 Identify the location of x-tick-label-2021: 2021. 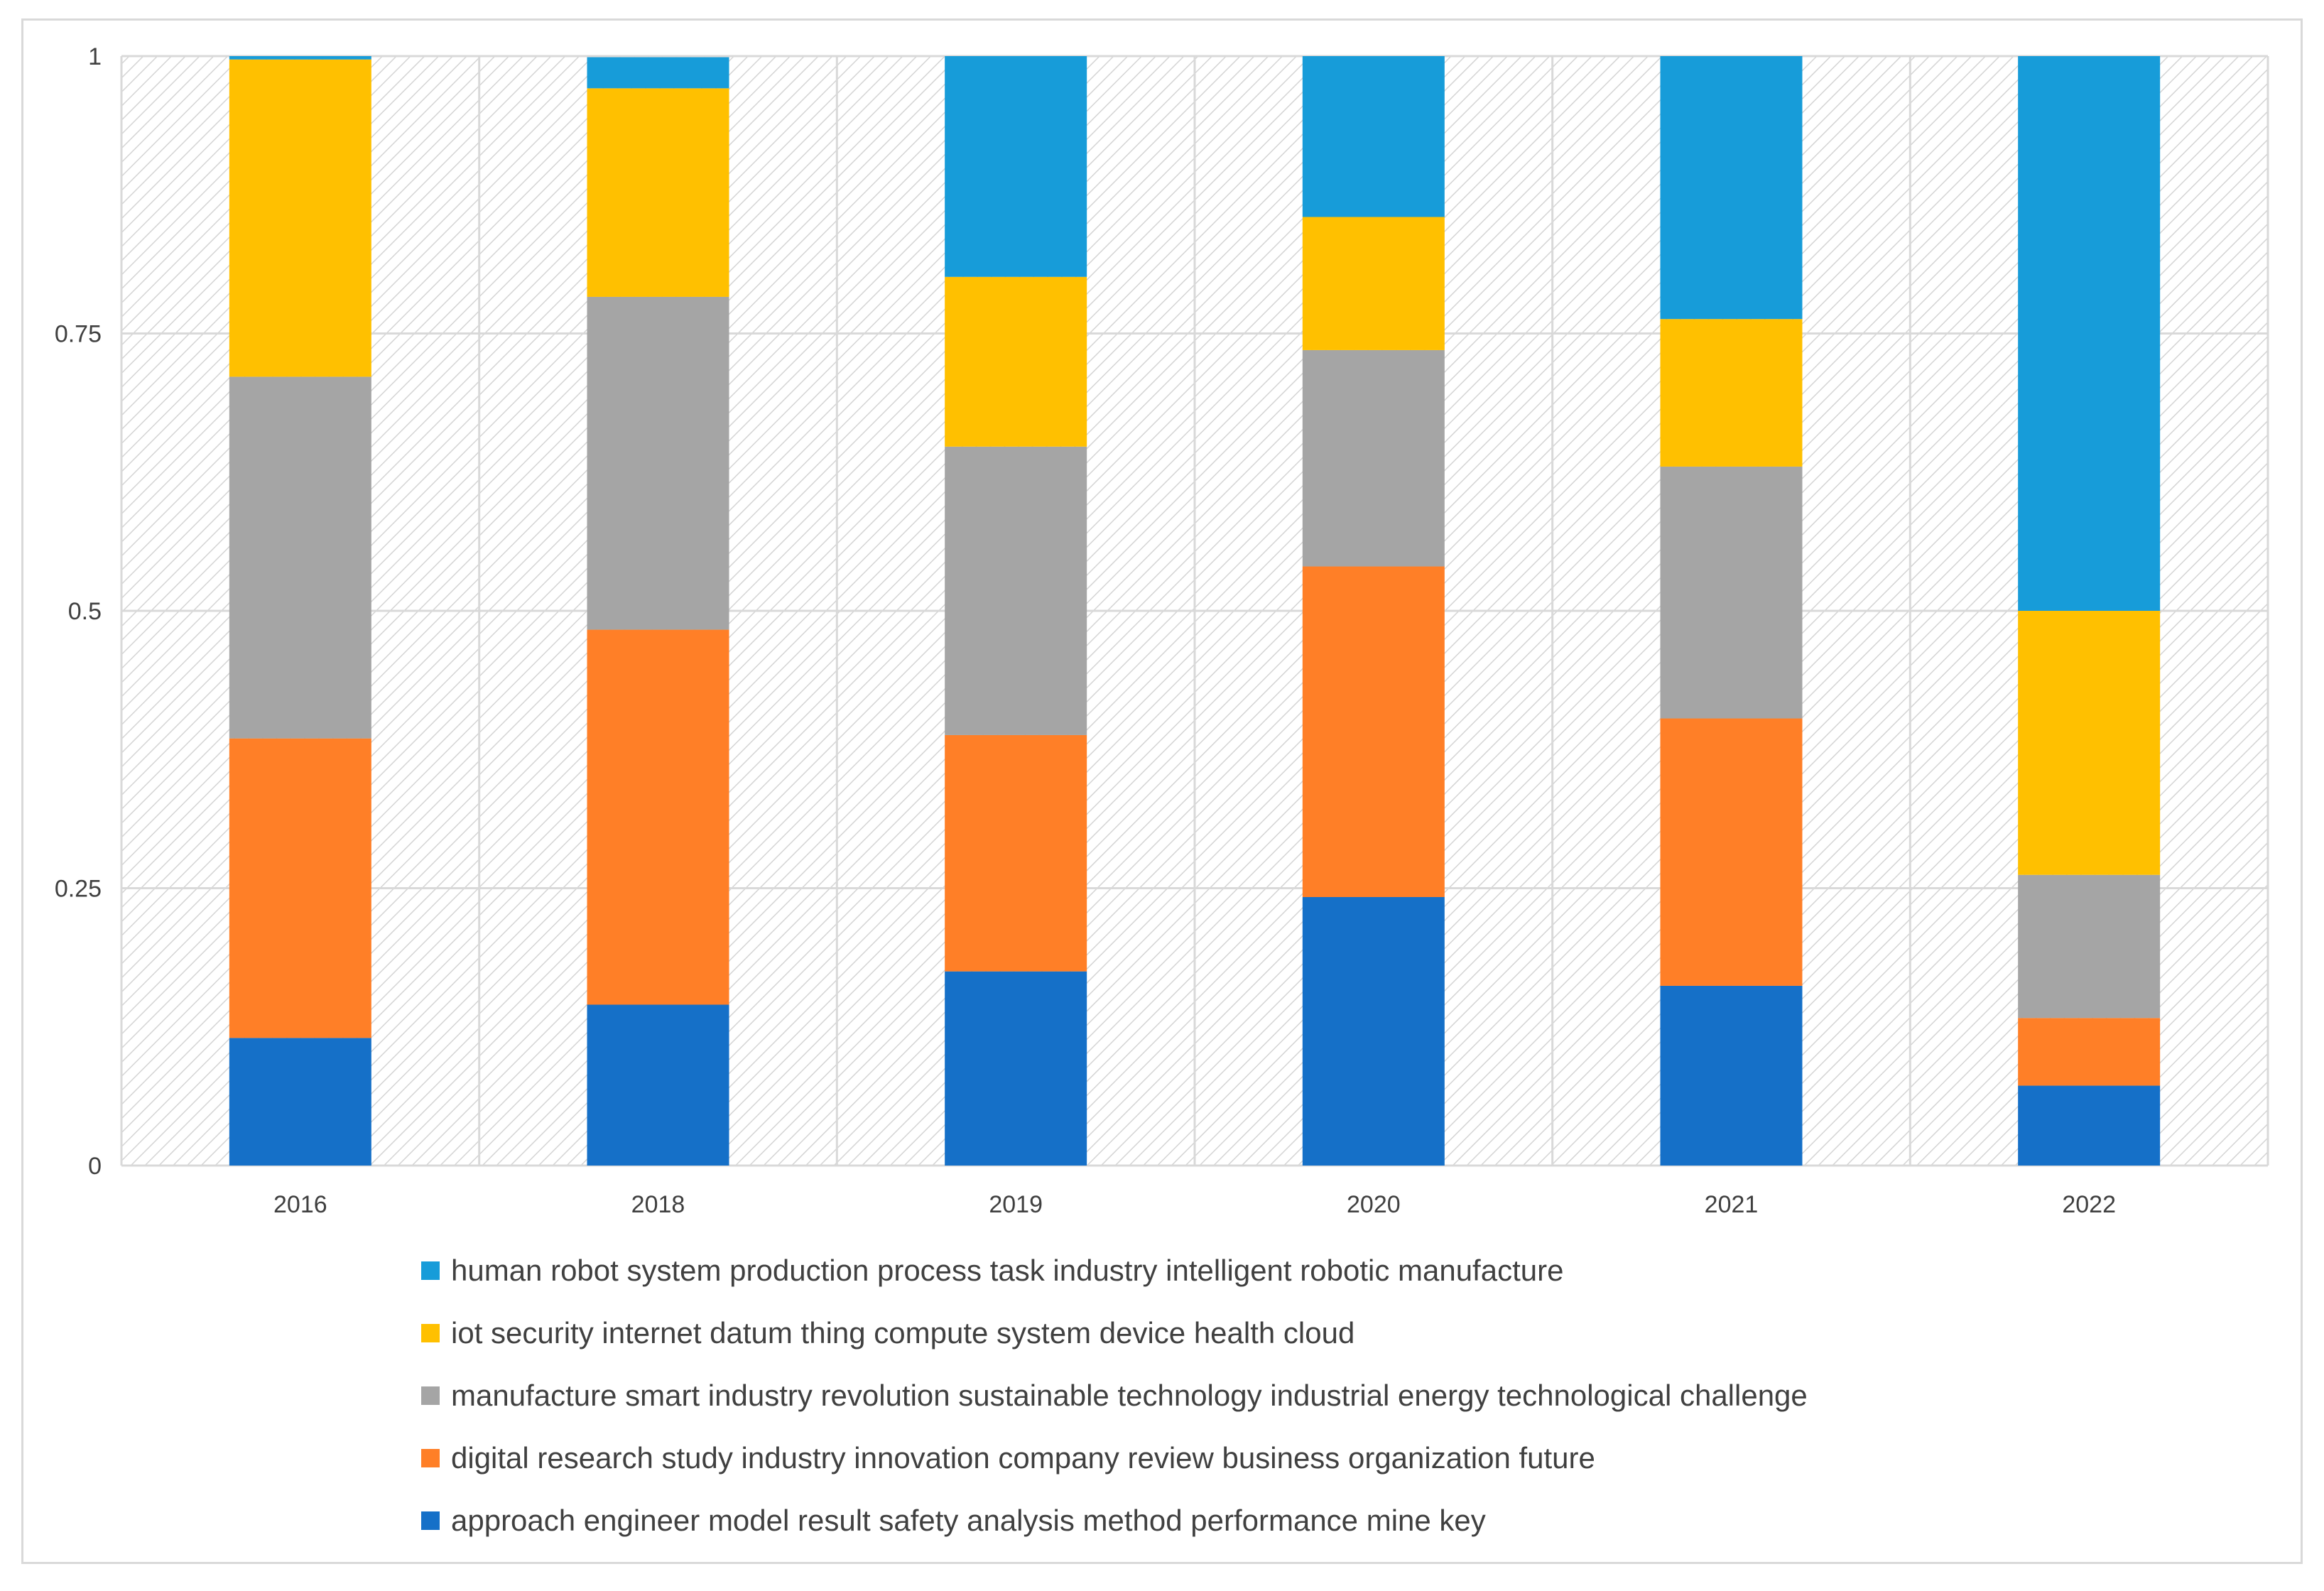
(1732, 1204).